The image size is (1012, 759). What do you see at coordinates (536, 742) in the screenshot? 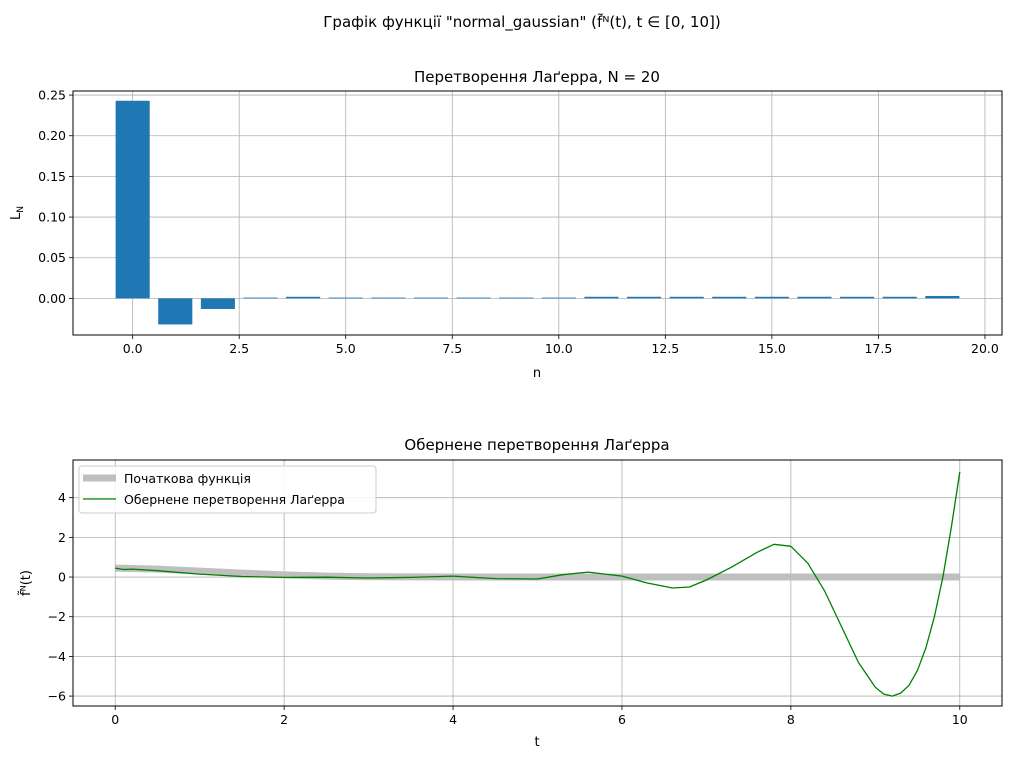
I see `chart2-x-axis-label: t` at bounding box center [536, 742].